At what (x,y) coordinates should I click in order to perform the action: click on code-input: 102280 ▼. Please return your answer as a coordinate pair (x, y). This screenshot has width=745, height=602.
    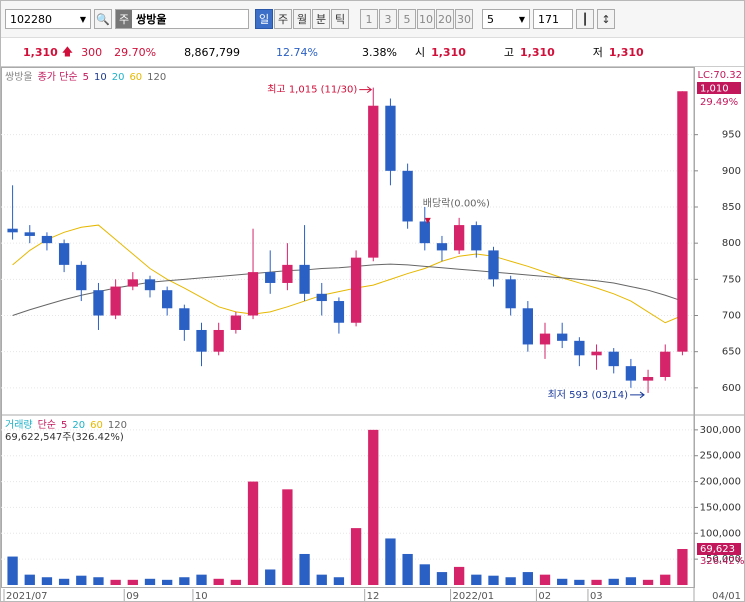
    Looking at the image, I should click on (48, 19).